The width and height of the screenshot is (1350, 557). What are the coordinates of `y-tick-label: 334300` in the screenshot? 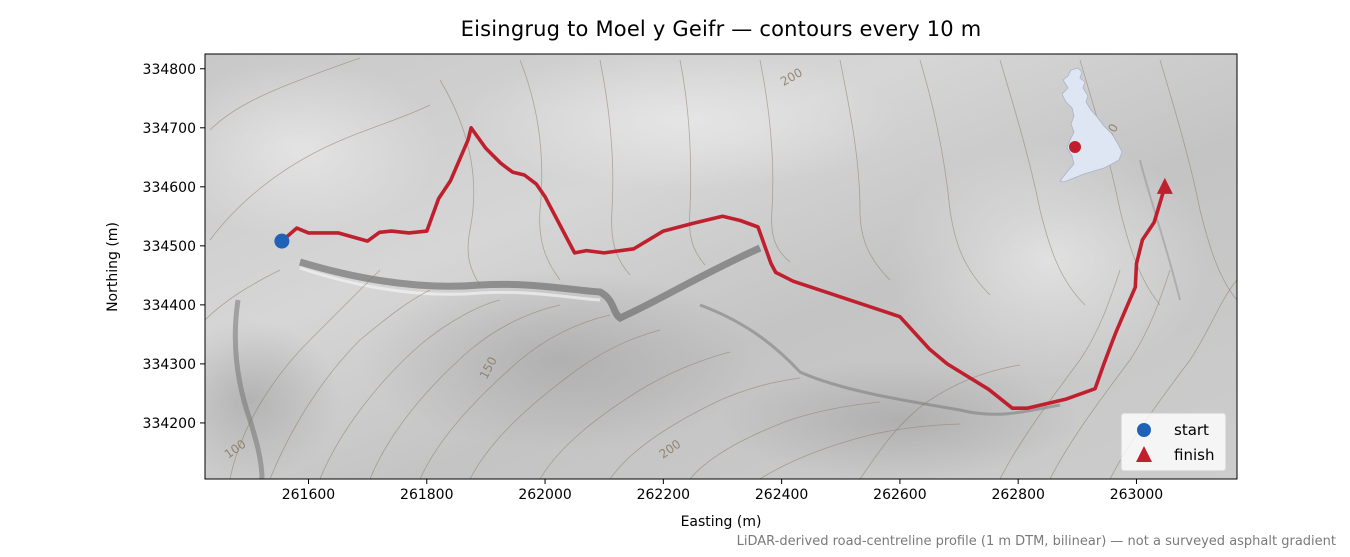 It's located at (169, 365).